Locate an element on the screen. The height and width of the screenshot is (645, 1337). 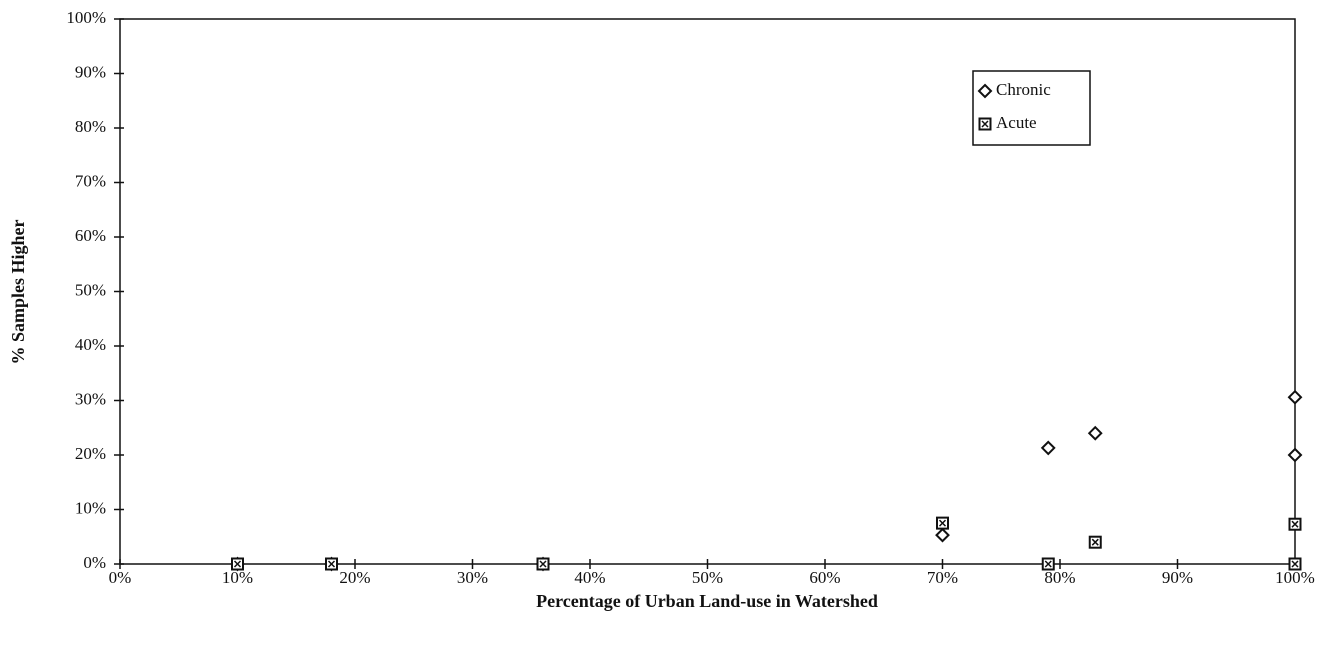
y-axis-title: % Samples Higher is located at coordinates (18, 291).